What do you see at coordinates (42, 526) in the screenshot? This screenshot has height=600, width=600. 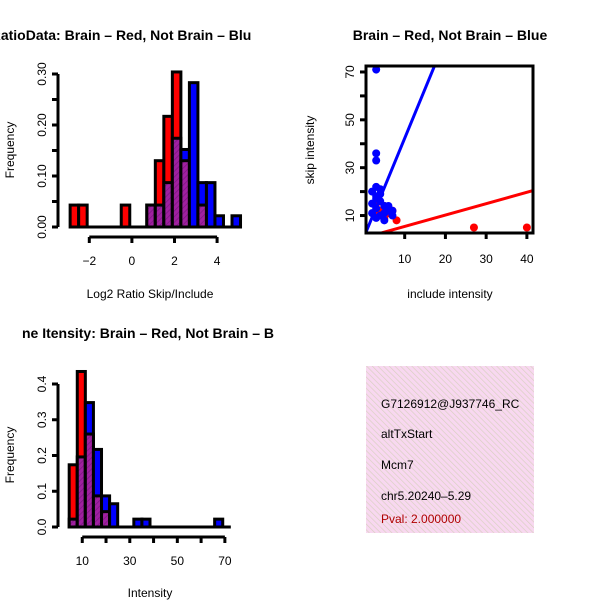 I see `hist2-y-tick-label: 0.0` at bounding box center [42, 526].